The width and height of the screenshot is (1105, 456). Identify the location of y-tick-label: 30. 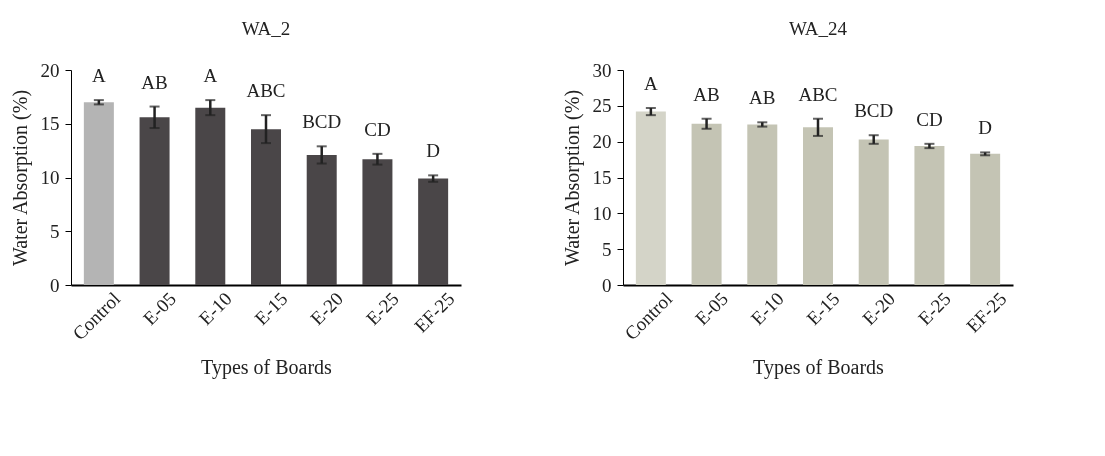
(602, 70).